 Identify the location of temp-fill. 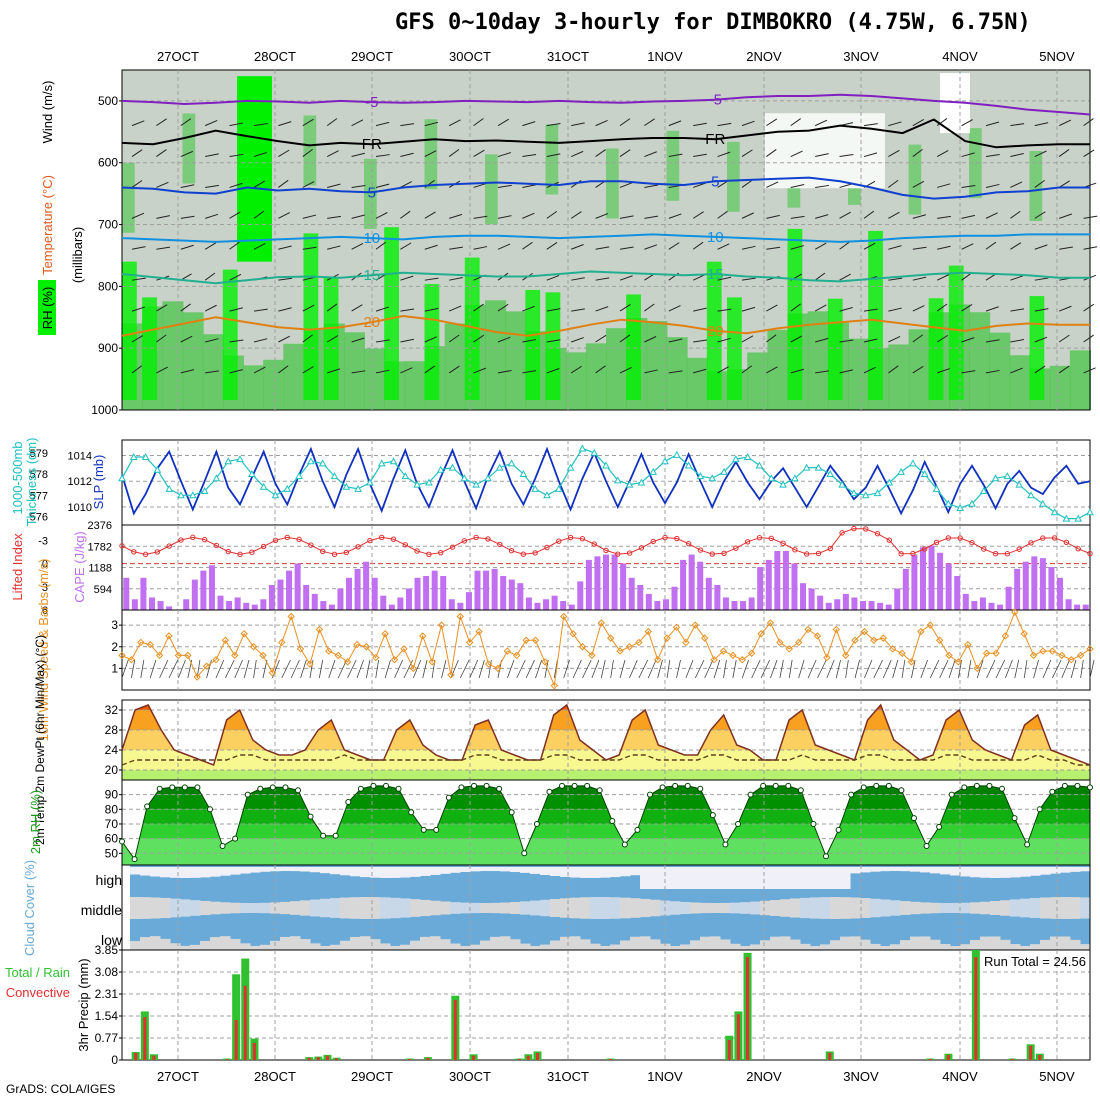
(606, 737).